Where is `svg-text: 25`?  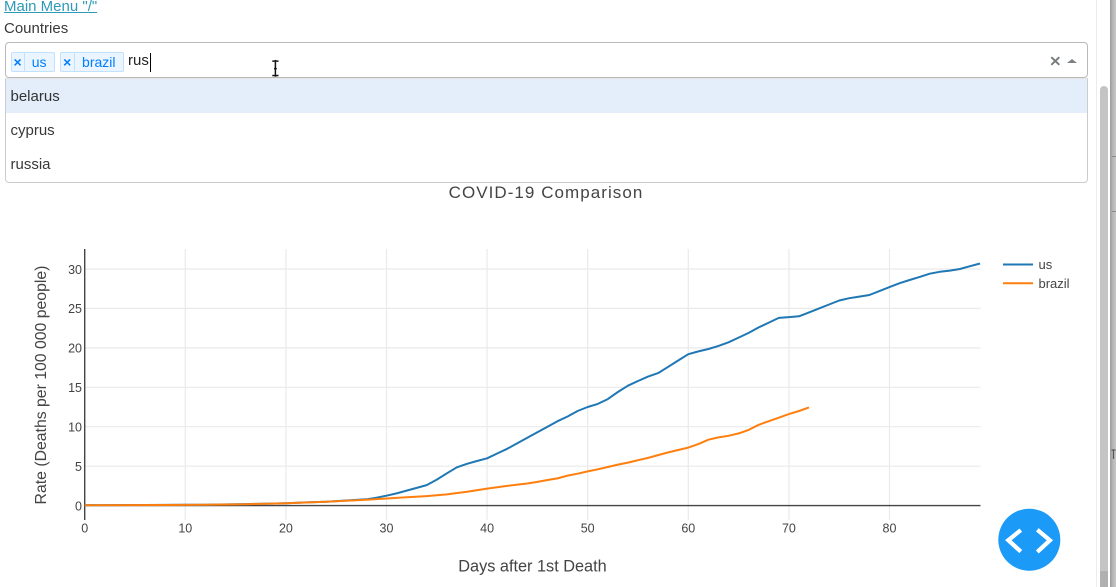
svg-text: 25 is located at coordinates (75, 309).